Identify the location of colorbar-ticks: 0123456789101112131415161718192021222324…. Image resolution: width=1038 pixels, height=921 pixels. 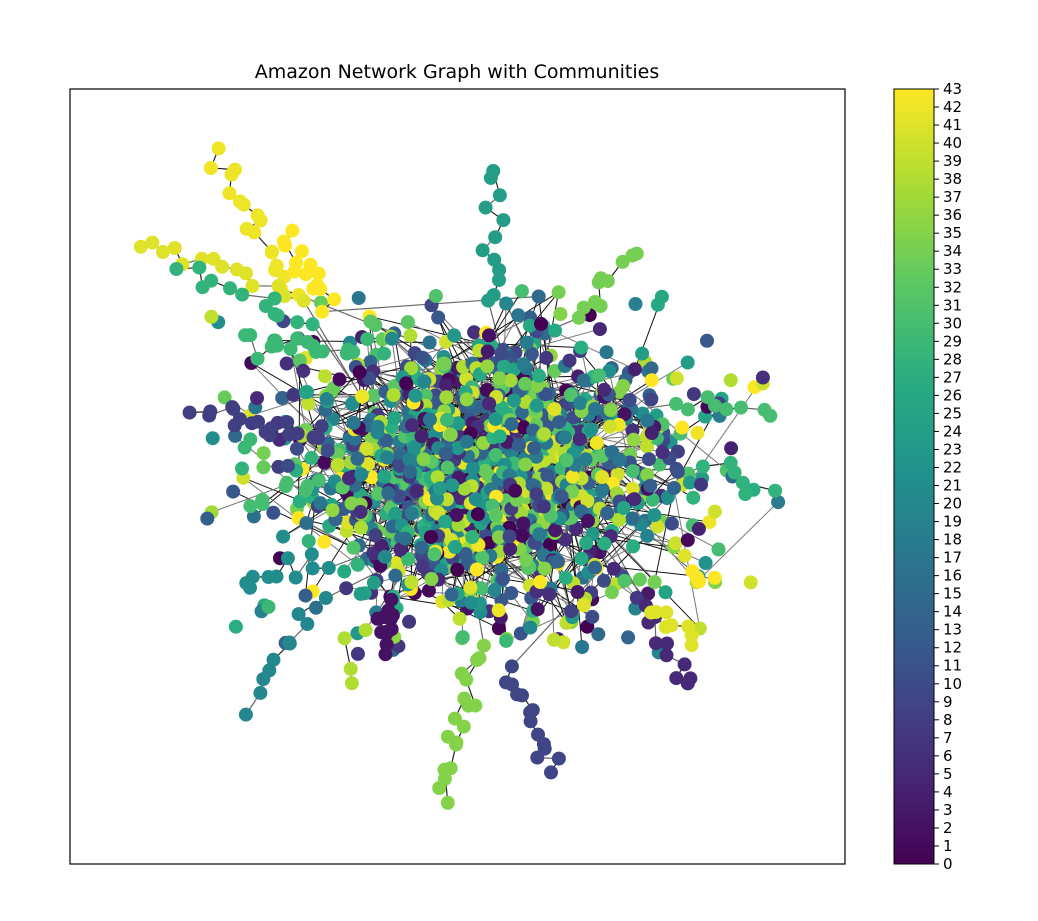
(948, 476).